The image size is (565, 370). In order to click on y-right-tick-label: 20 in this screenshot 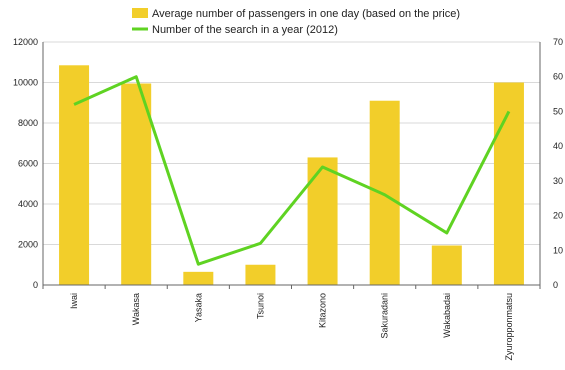, I will do `click(558, 216)`.